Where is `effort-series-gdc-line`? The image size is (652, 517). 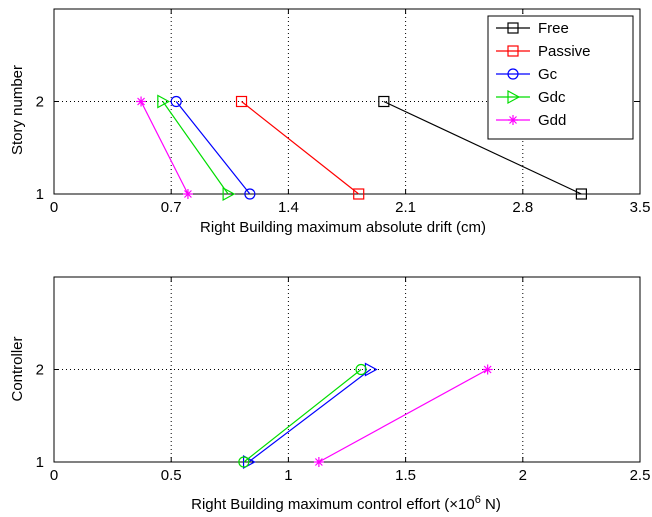
effort-series-gdc-line is located at coordinates (302, 416).